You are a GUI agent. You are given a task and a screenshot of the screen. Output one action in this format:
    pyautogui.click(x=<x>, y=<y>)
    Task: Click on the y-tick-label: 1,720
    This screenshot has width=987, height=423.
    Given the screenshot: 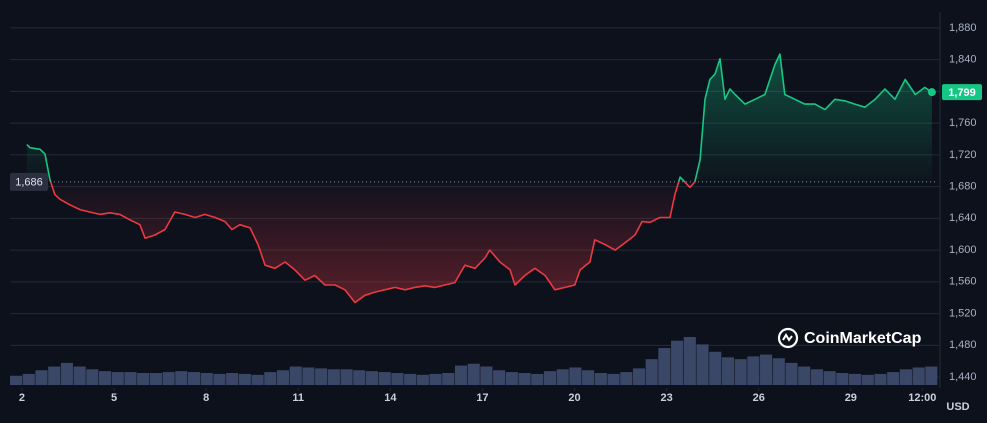 What is the action you would take?
    pyautogui.click(x=963, y=155)
    